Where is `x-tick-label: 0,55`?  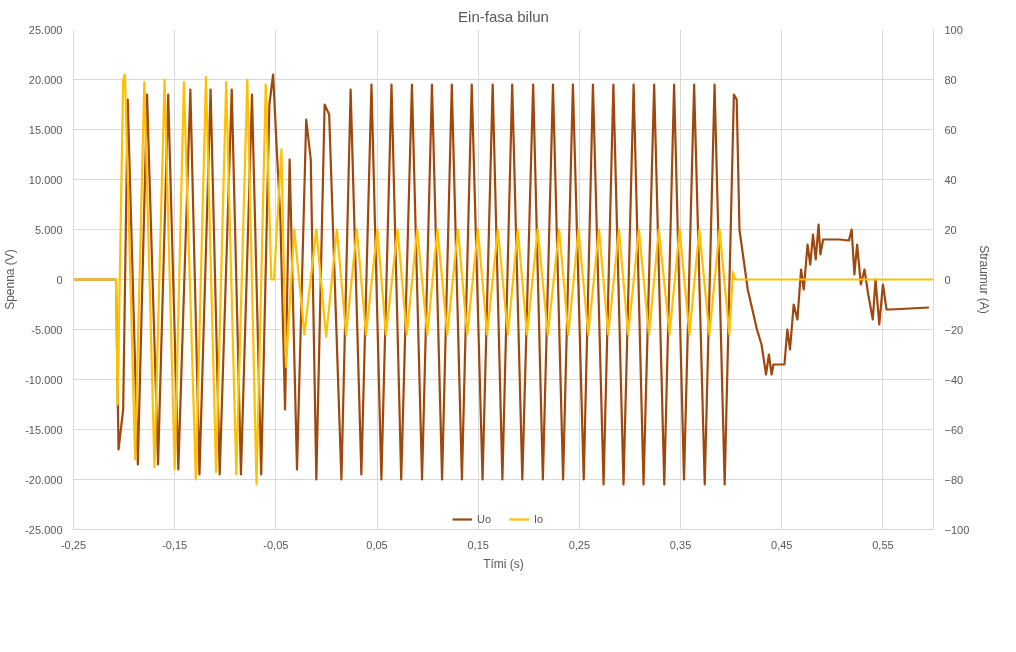 x-tick-label: 0,55 is located at coordinates (883, 544).